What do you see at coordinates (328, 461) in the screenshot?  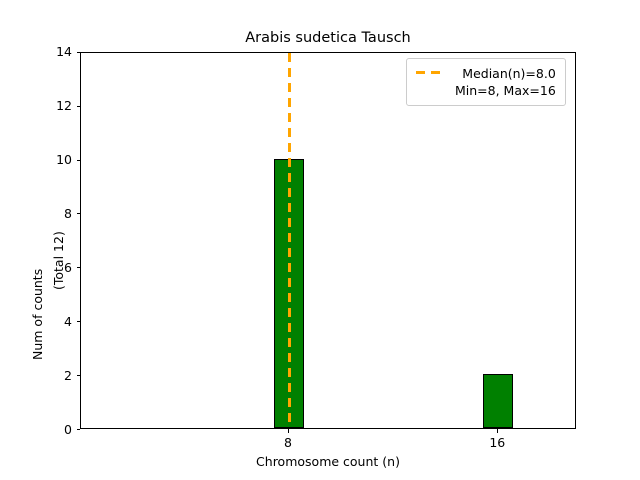 I see `x-axis-label: Chromosome count (n)` at bounding box center [328, 461].